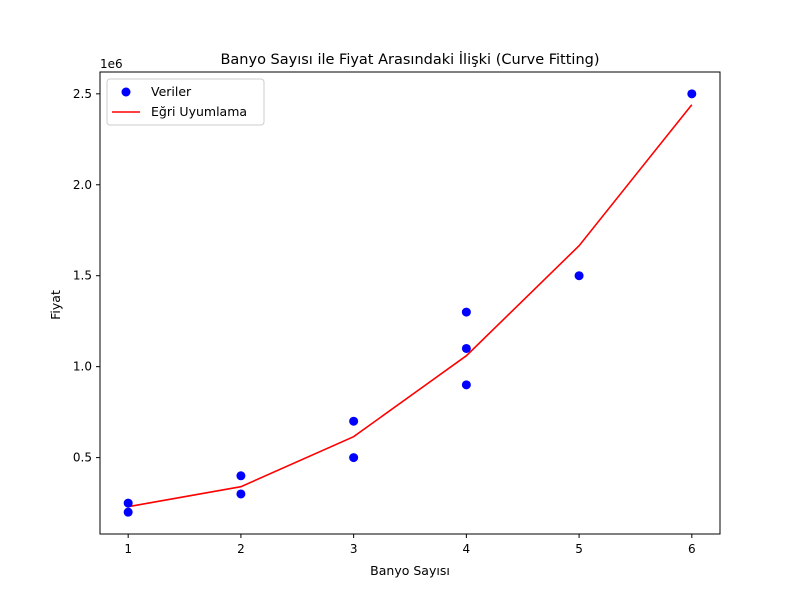 This screenshot has width=800, height=604. I want to click on y-axis-offset-label: 1e6, so click(111, 64).